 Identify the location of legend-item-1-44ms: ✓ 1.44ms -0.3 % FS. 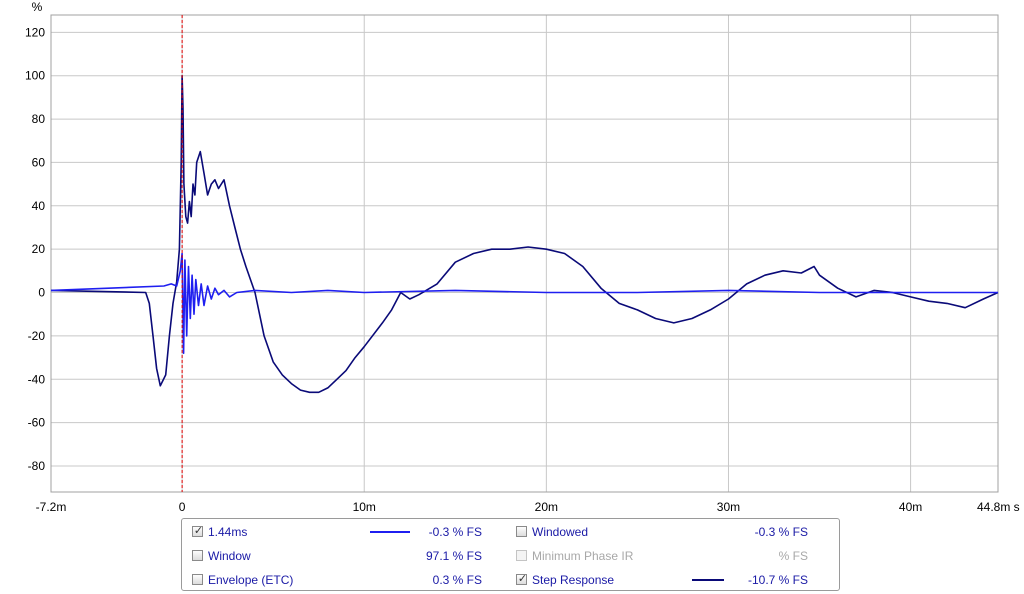
(342, 532).